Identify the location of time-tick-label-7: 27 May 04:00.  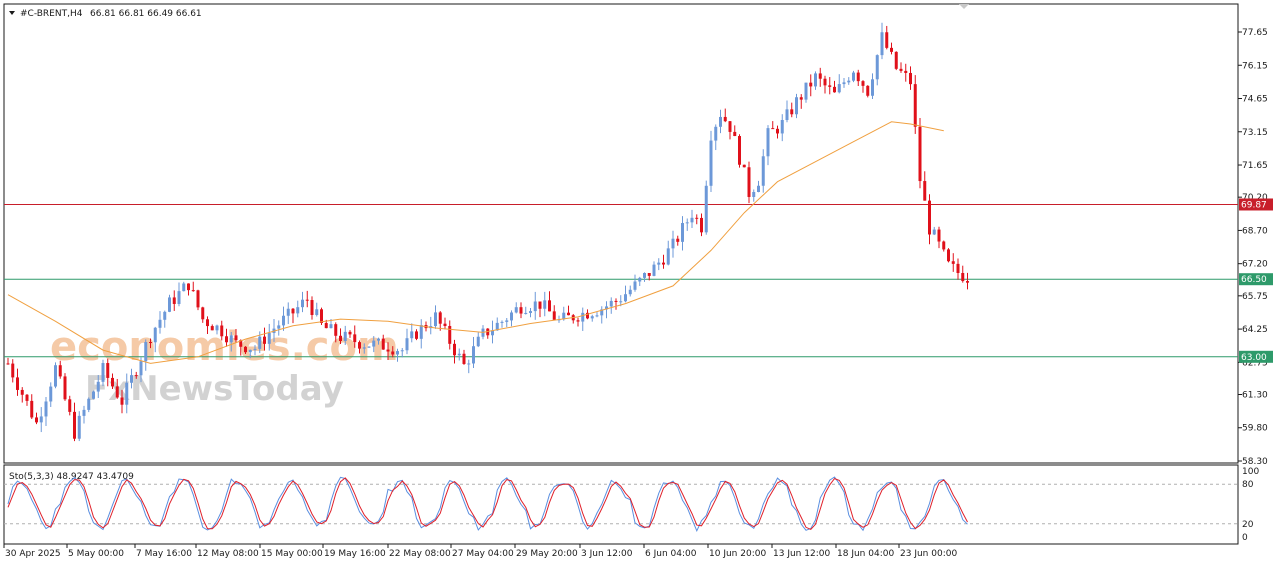
(483, 554).